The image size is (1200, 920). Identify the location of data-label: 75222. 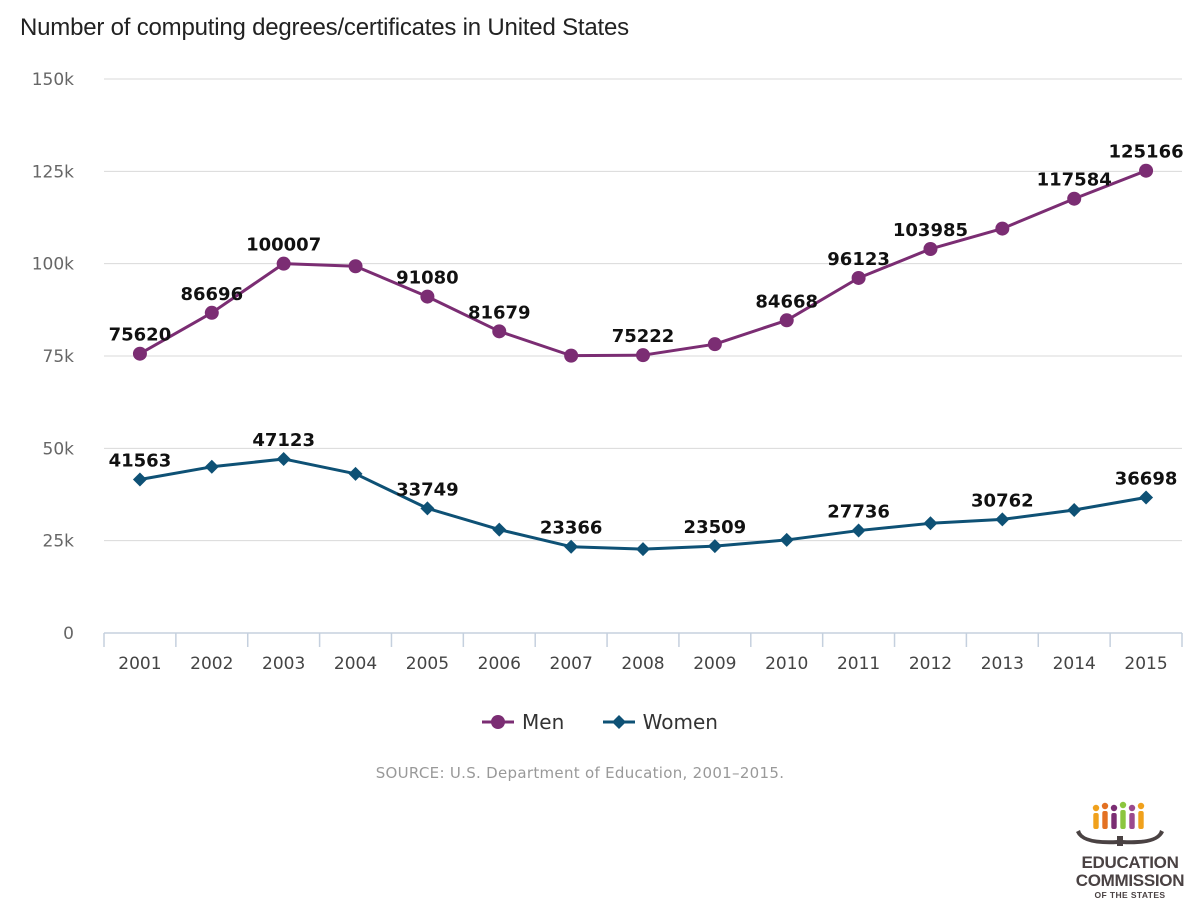
(643, 336).